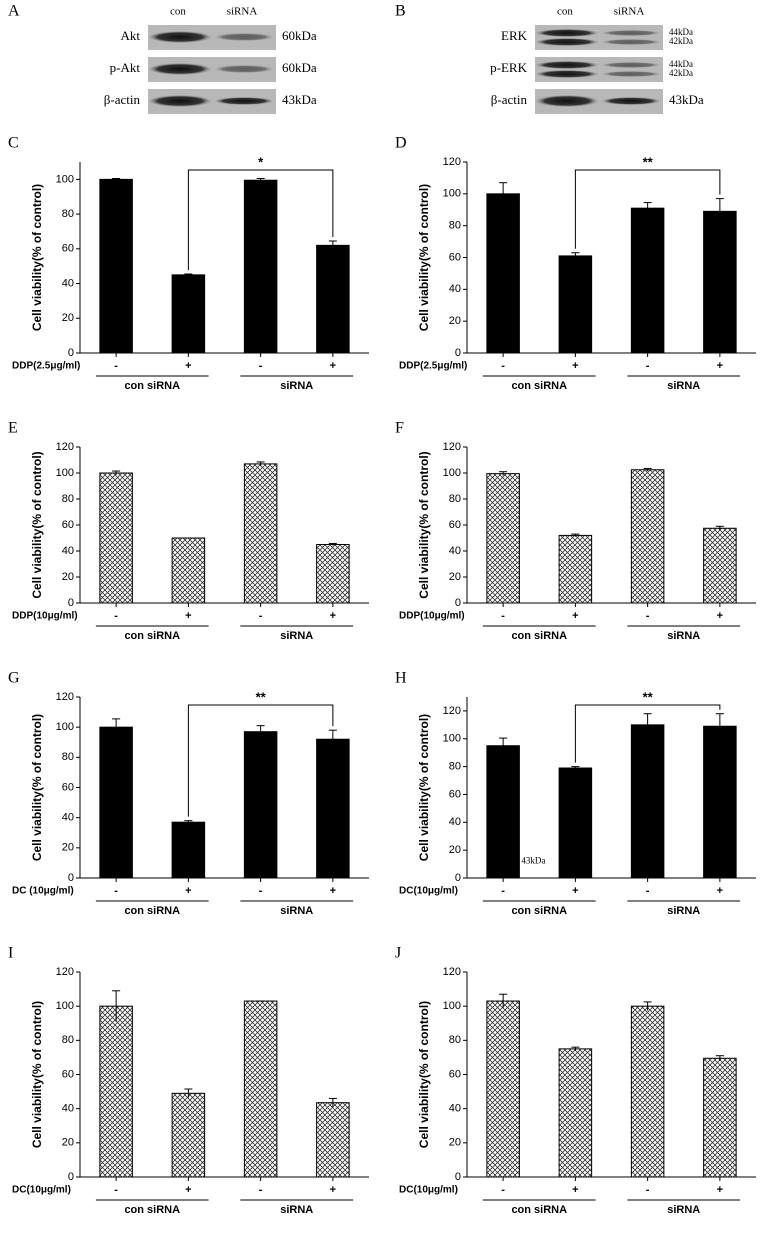 The height and width of the screenshot is (1239, 774). Describe the element at coordinates (533, 860) in the screenshot. I see `annotation: 43kDa` at that location.